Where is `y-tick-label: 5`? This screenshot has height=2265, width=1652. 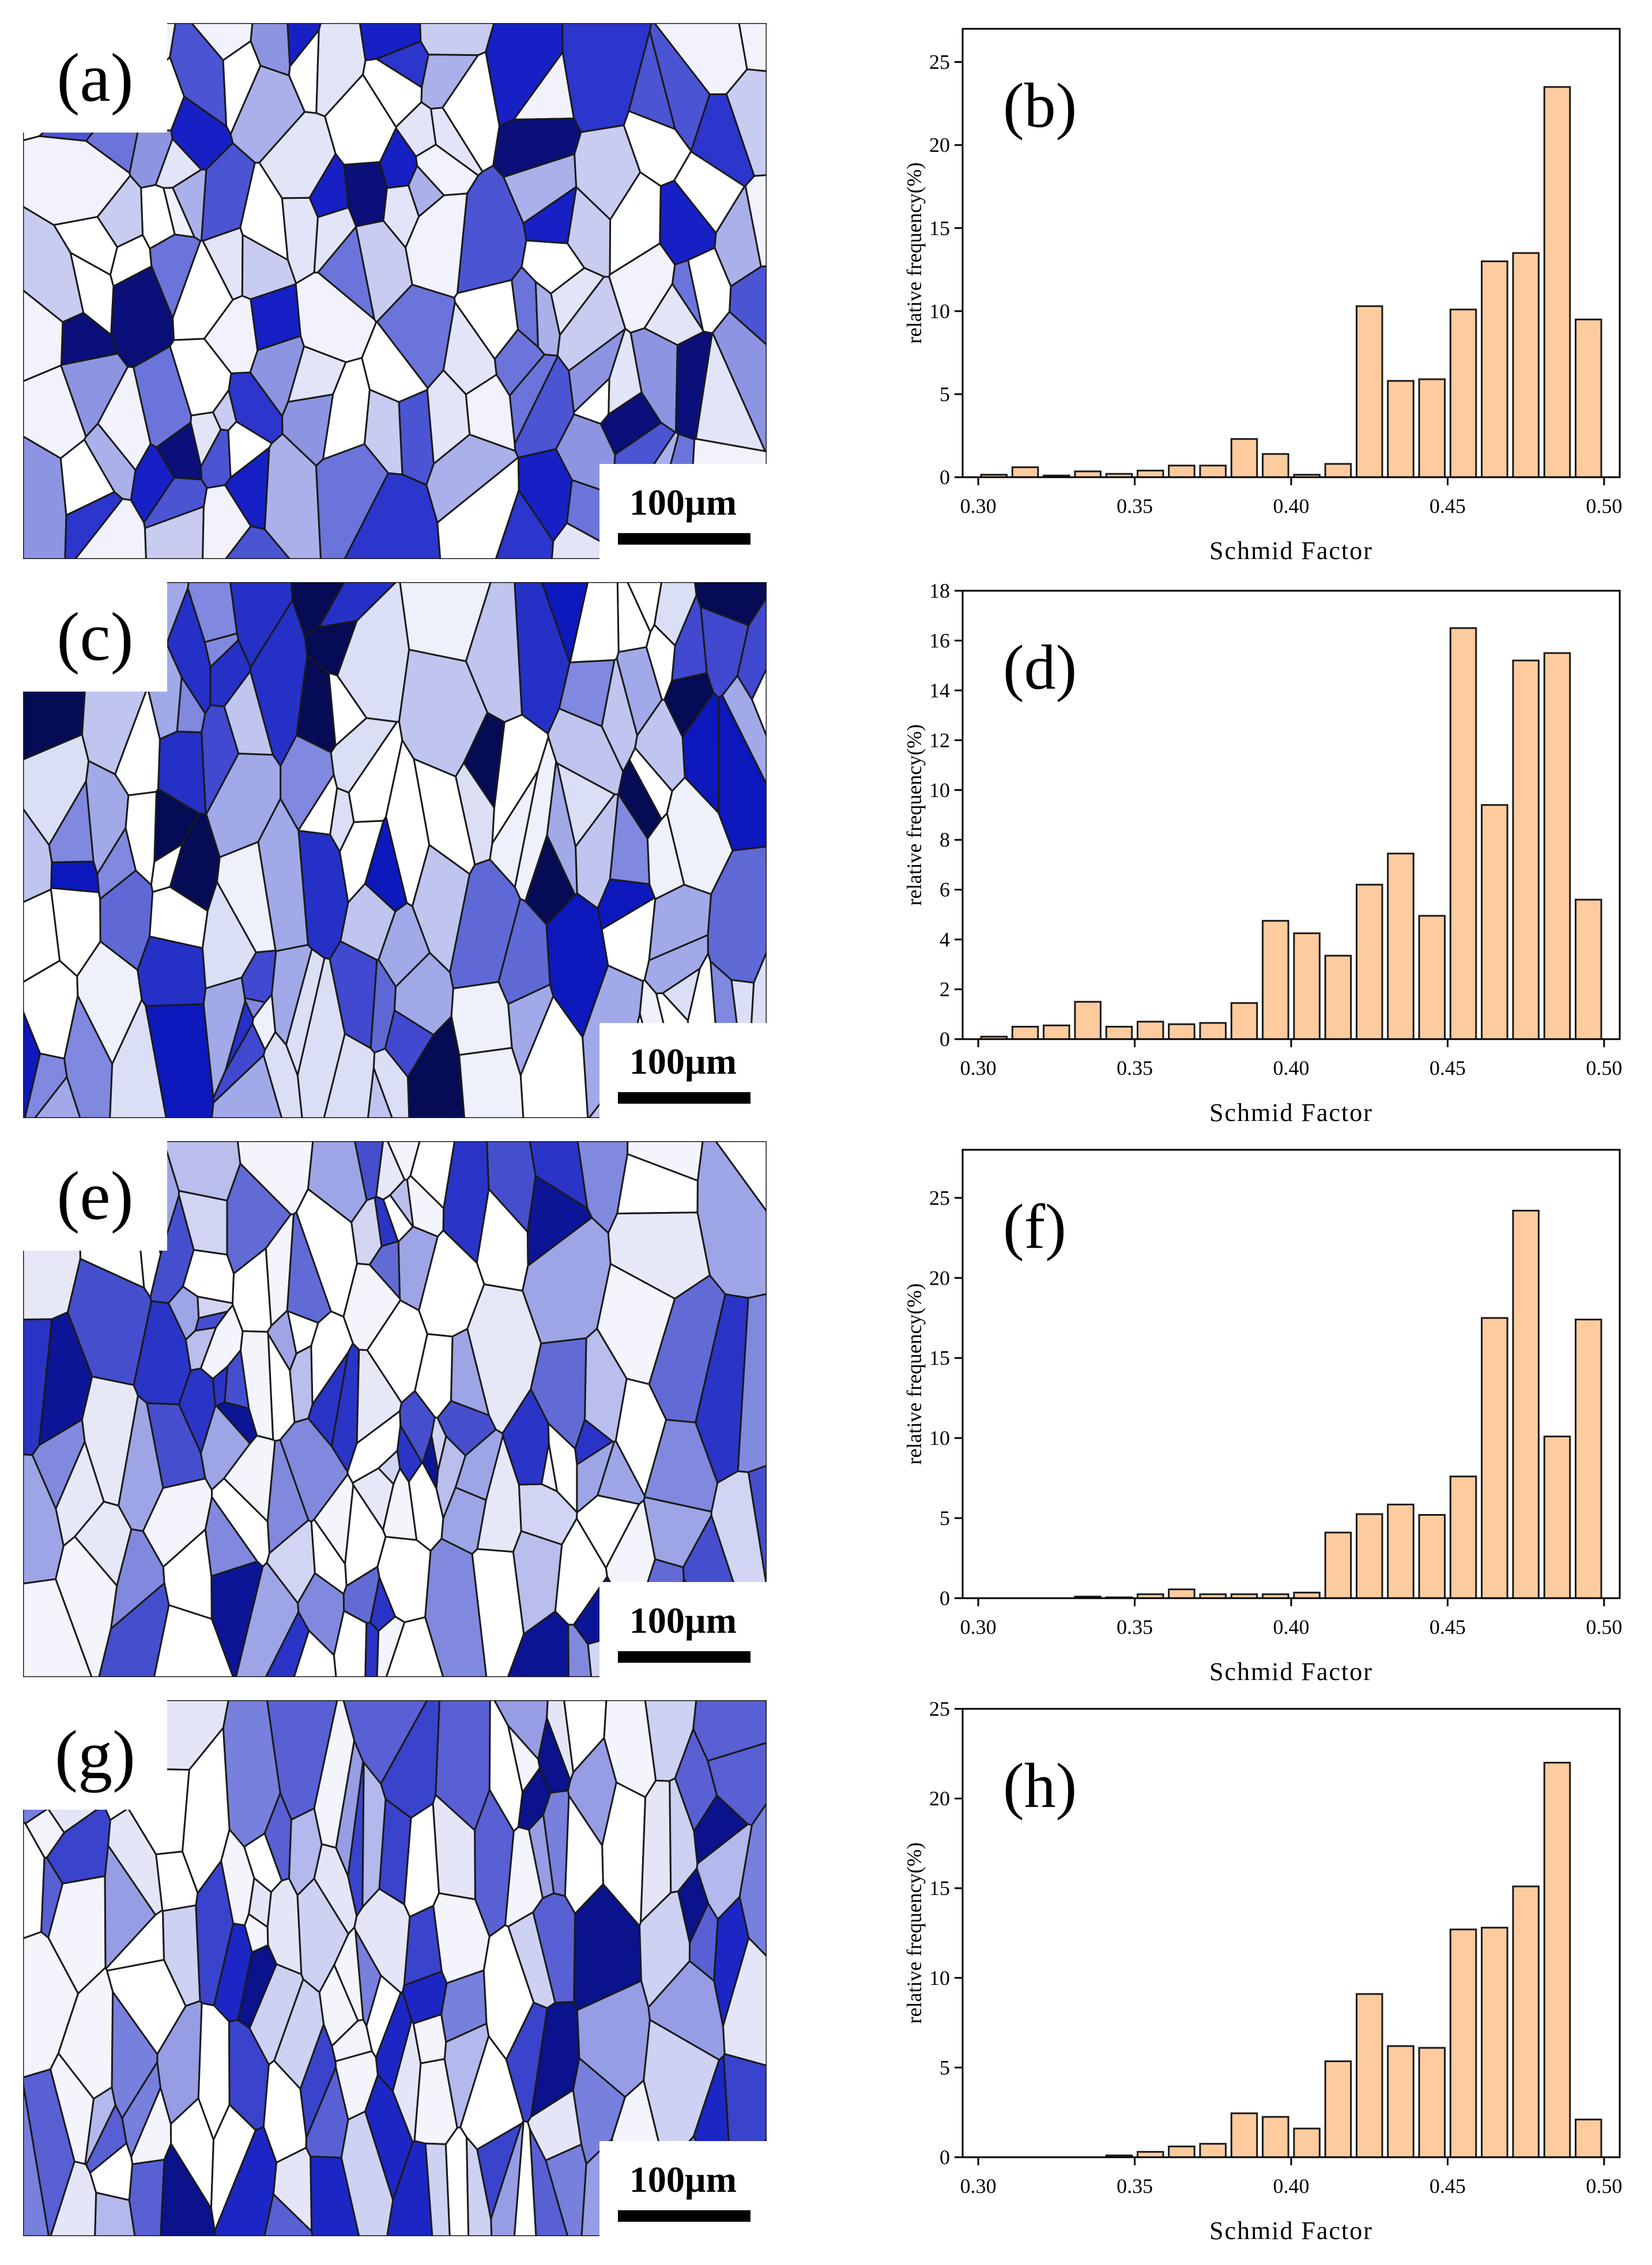
y-tick-label: 5 is located at coordinates (945, 394).